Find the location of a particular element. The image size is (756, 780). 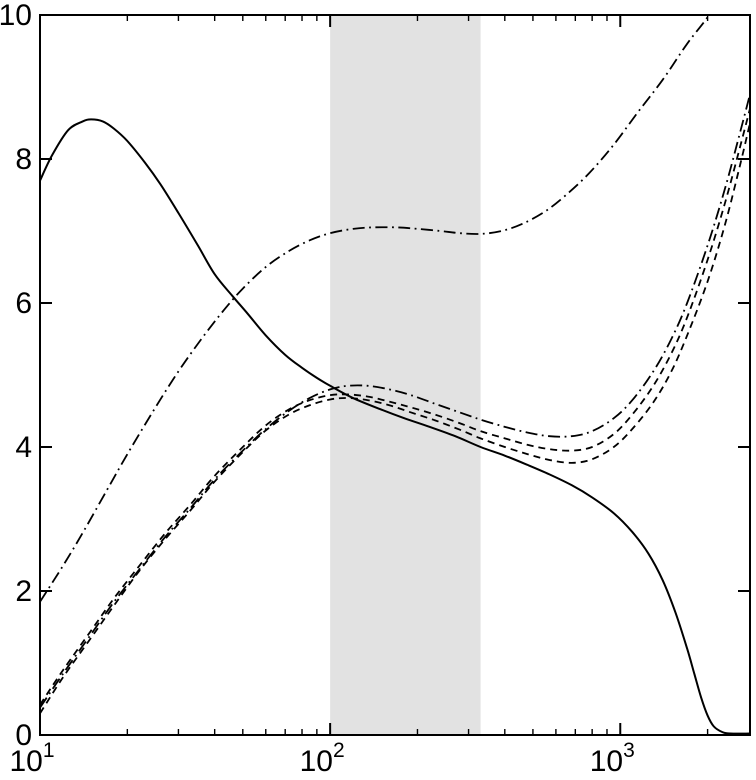

y-tick-label: 6 is located at coordinates (23, 303).